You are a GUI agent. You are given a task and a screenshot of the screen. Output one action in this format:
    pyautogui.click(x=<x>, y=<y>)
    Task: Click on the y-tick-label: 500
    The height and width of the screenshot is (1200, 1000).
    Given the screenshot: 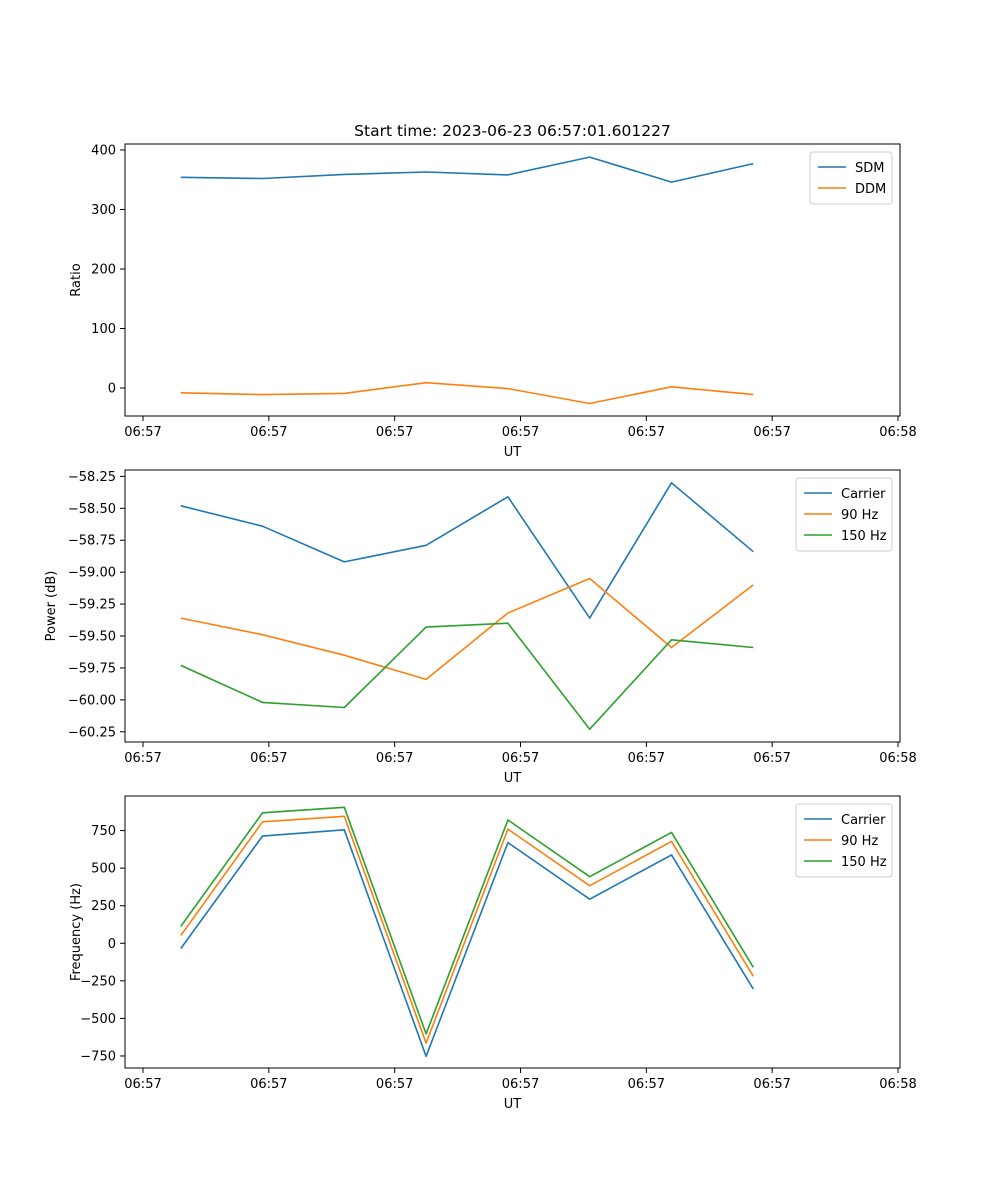 What is the action you would take?
    pyautogui.click(x=103, y=869)
    